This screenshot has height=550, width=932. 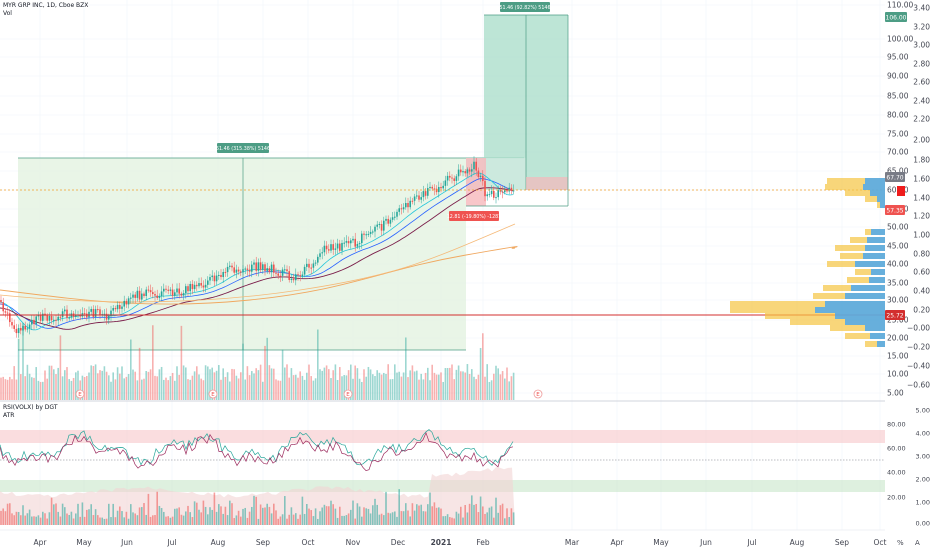 I want to click on rsi-indicator-label: RSI(VOLX) by DGT, so click(x=30, y=407).